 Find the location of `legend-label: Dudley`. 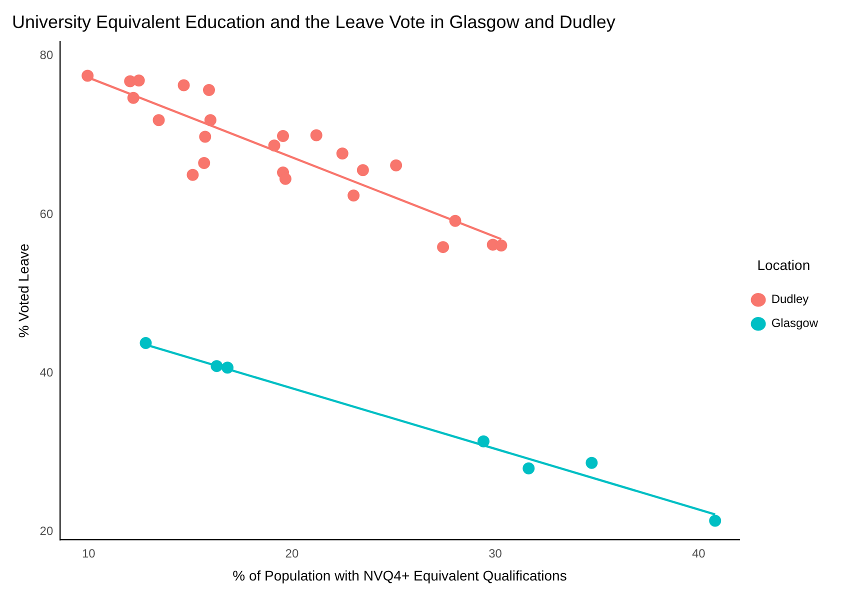

legend-label: Dudley is located at coordinates (790, 299).